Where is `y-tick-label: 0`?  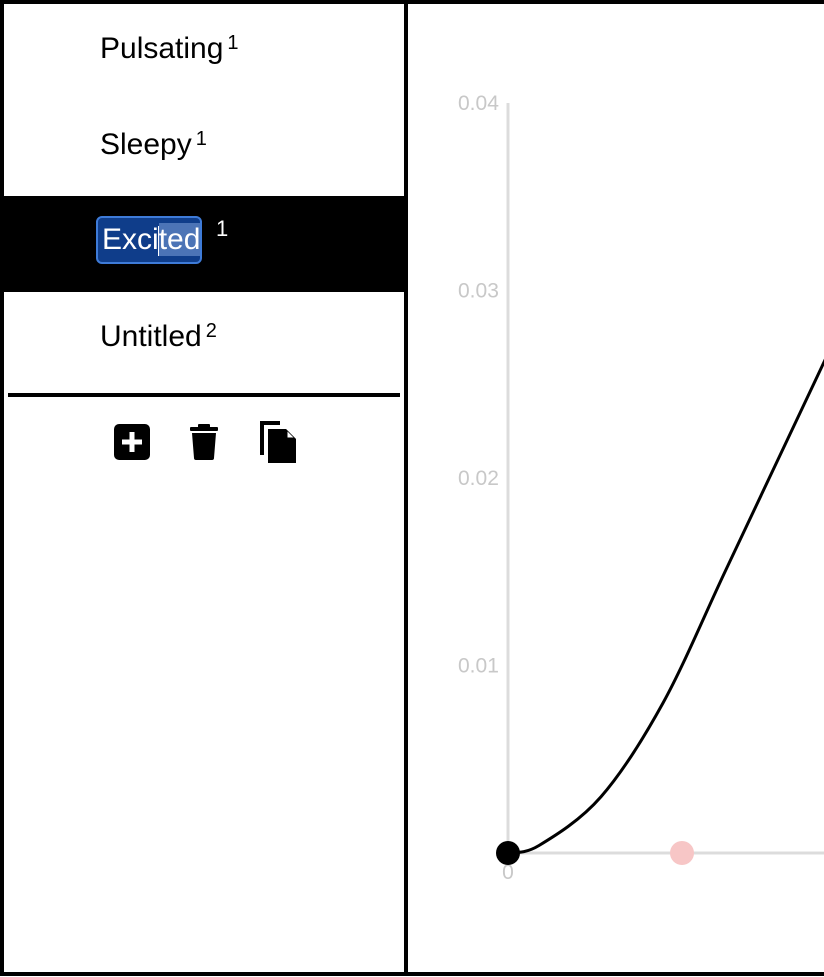
y-tick-label: 0 is located at coordinates (508, 872).